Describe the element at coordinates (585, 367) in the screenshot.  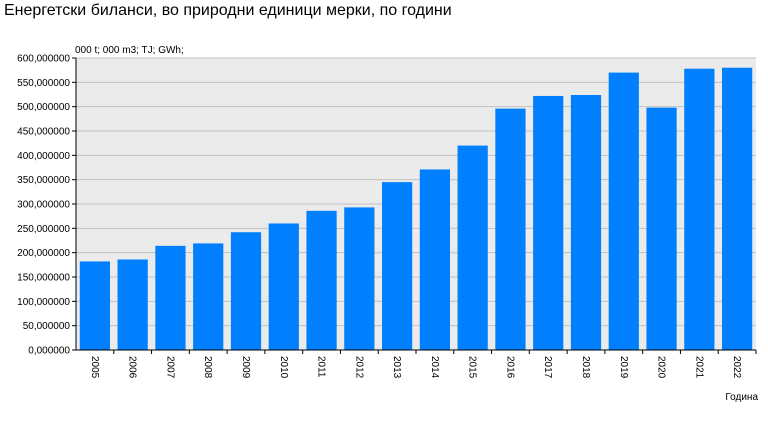
I see `x-tick-label: 2018` at that location.